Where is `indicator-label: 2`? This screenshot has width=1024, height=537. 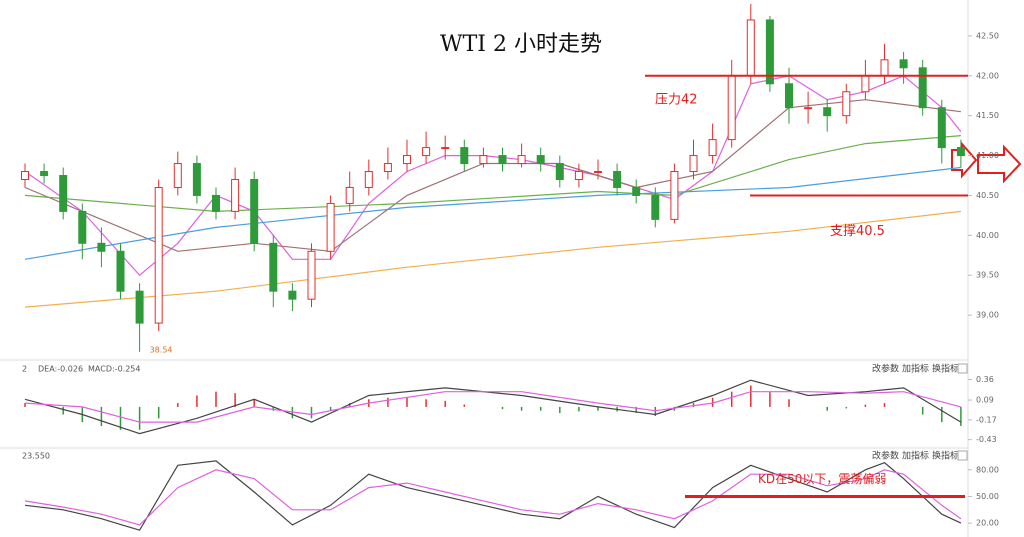
indicator-label: 2 is located at coordinates (24, 369).